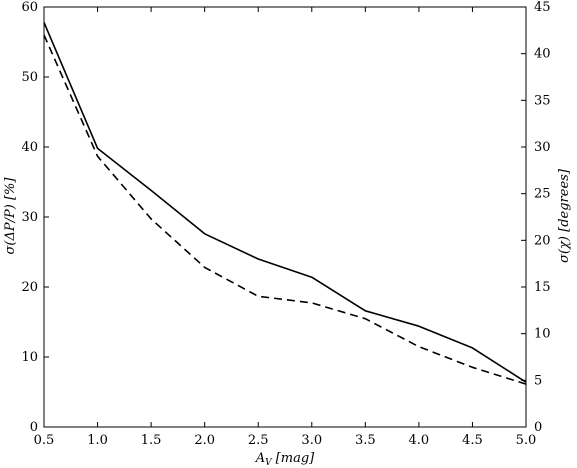 This screenshot has height=468, width=577. Describe the element at coordinates (29, 287) in the screenshot. I see `y-left-tick-label: 20` at that location.